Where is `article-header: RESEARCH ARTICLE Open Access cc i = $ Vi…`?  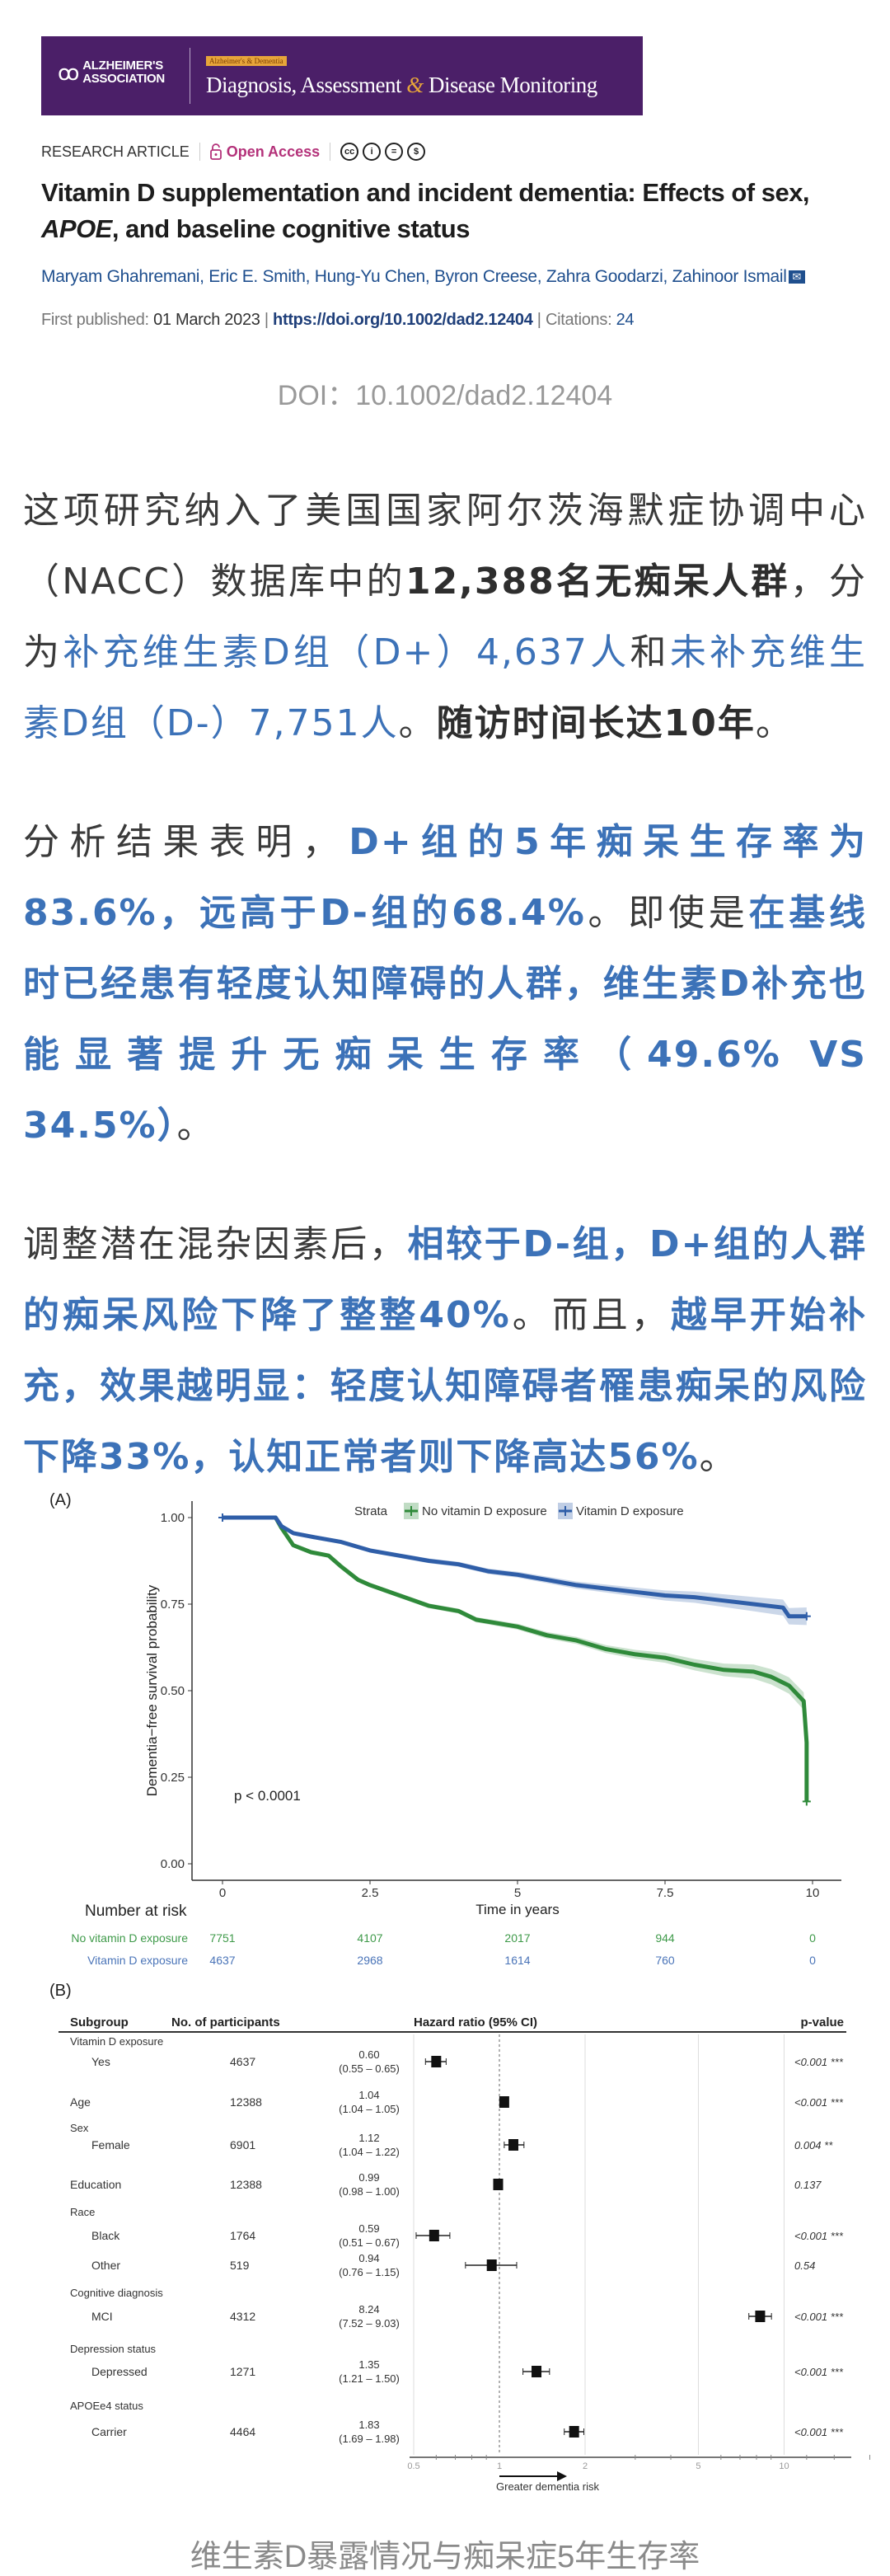 article-header: RESEARCH ARTICLE Open Access cc i = $ Vi… is located at coordinates (461, 237).